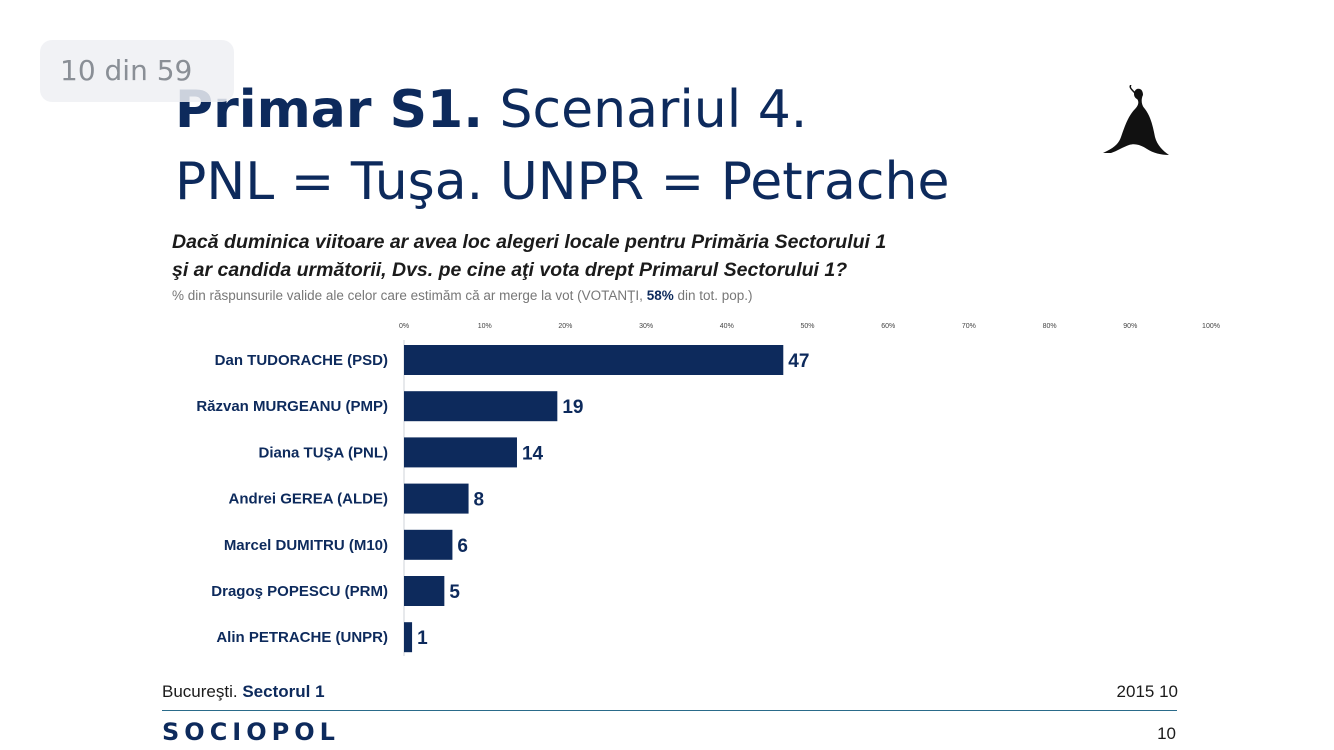 This screenshot has height=750, width=1334. Describe the element at coordinates (1147, 691) in the screenshot. I see `footer-date: 2015 10` at that location.